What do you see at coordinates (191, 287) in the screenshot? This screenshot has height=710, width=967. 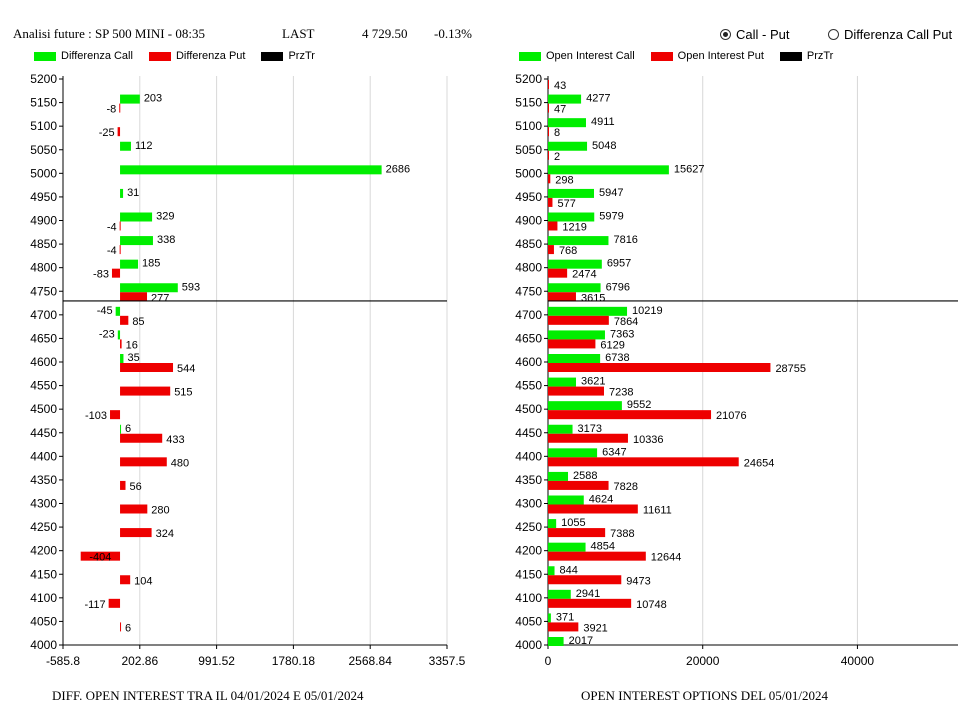 I see `data-label: 593` at bounding box center [191, 287].